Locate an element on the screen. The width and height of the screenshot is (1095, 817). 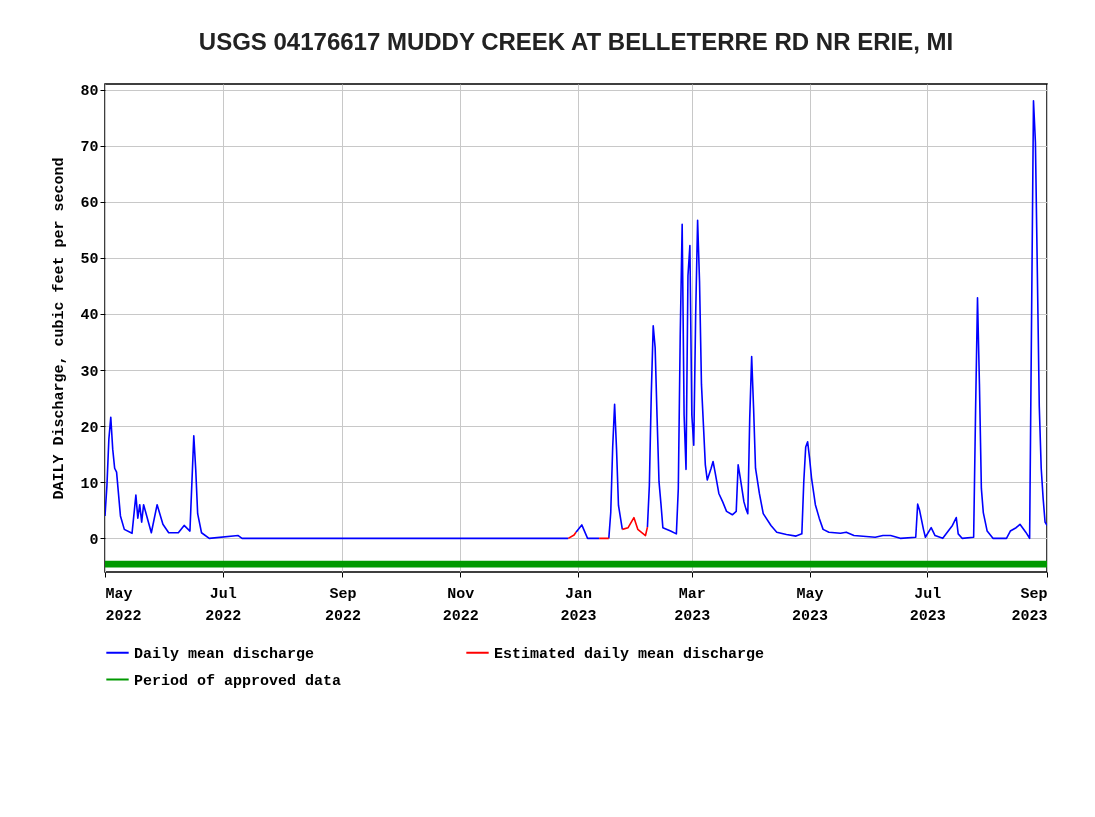
legend-label: Daily mean discharge is located at coordinates (224, 654).